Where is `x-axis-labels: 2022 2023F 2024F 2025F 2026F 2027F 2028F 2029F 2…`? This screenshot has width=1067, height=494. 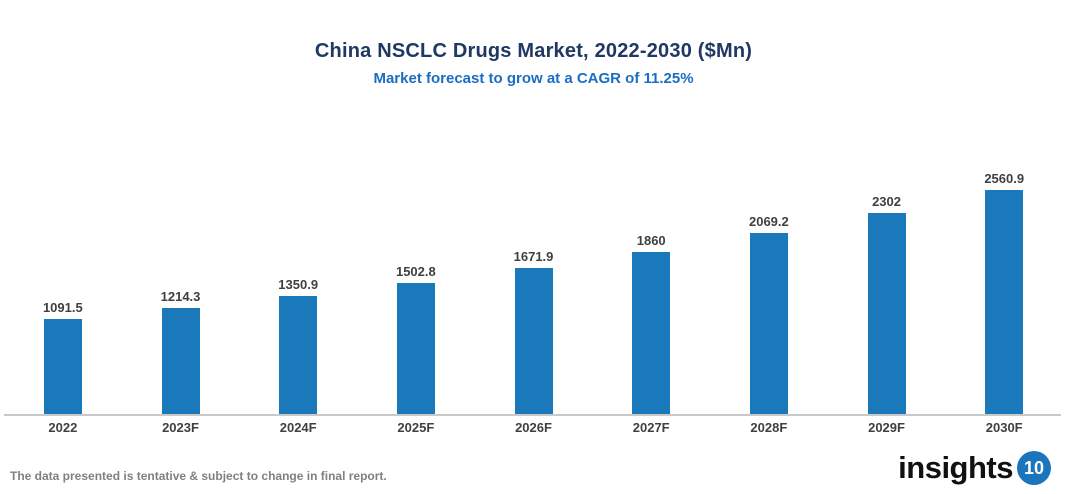
x-axis-labels: 2022 2023F 2024F 2025F 2026F 2027F 2028F 2029F 2… is located at coordinates (533, 427).